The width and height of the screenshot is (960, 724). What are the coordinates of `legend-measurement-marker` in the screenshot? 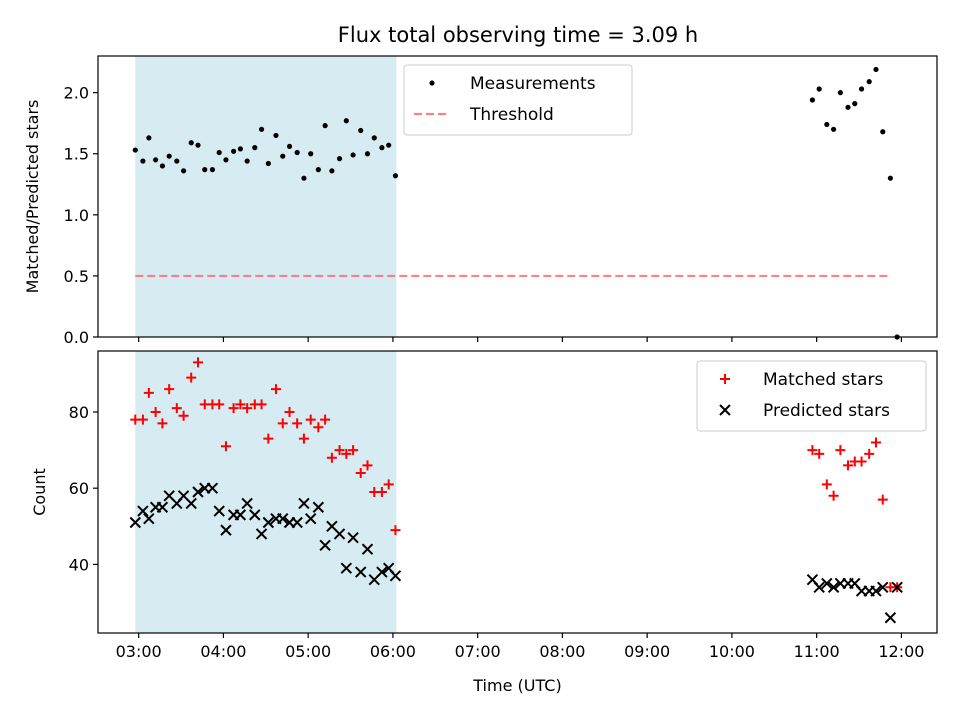 It's located at (432, 83).